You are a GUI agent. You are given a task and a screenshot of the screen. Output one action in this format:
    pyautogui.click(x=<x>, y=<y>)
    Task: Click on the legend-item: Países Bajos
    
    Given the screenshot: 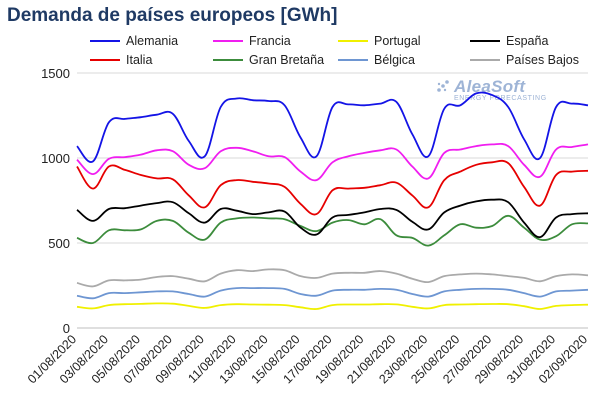 What is the action you would take?
    pyautogui.click(x=524, y=60)
    